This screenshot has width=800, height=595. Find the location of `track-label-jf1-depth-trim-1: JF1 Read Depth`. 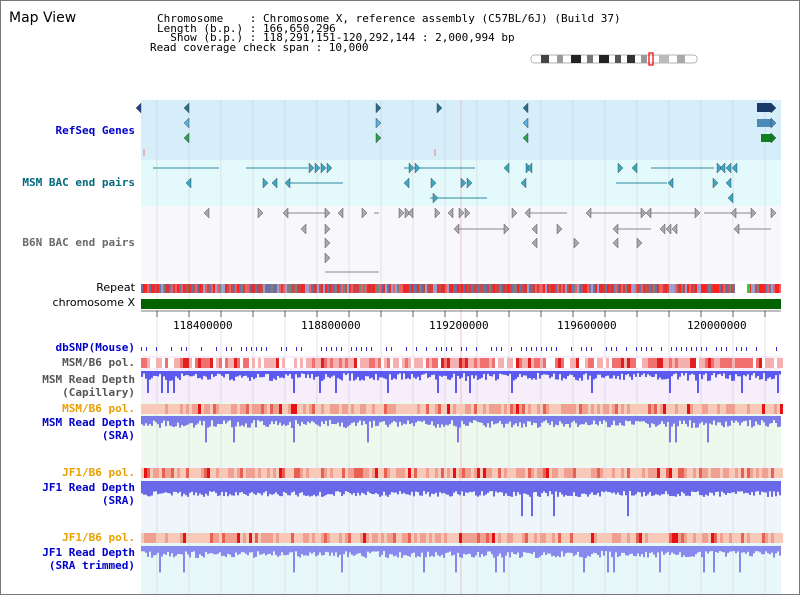

track-label-jf1-depth-trim-1: JF1 Read Depth is located at coordinates (88, 552).